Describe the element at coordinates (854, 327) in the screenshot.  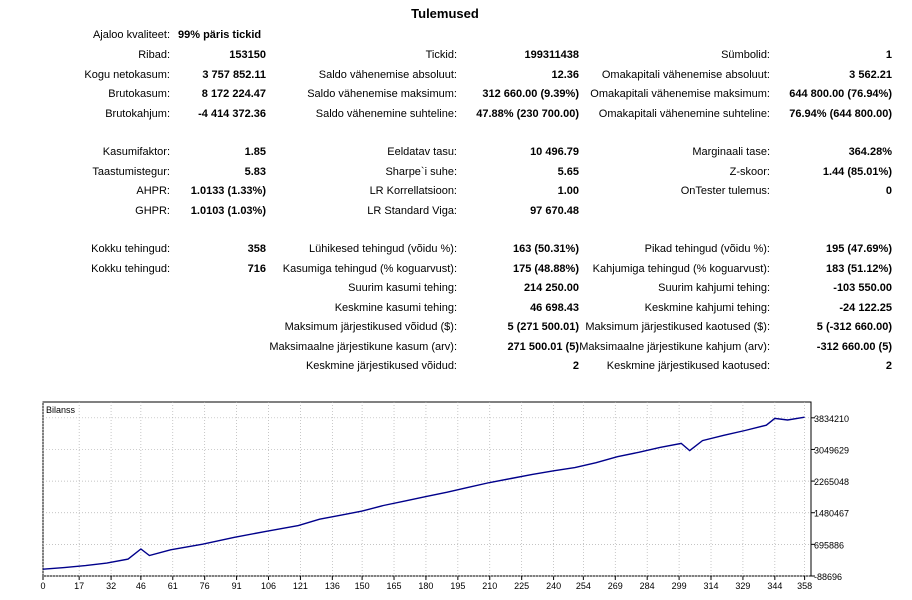
I see `stat-value: 5 (-312 660.00)` at that location.